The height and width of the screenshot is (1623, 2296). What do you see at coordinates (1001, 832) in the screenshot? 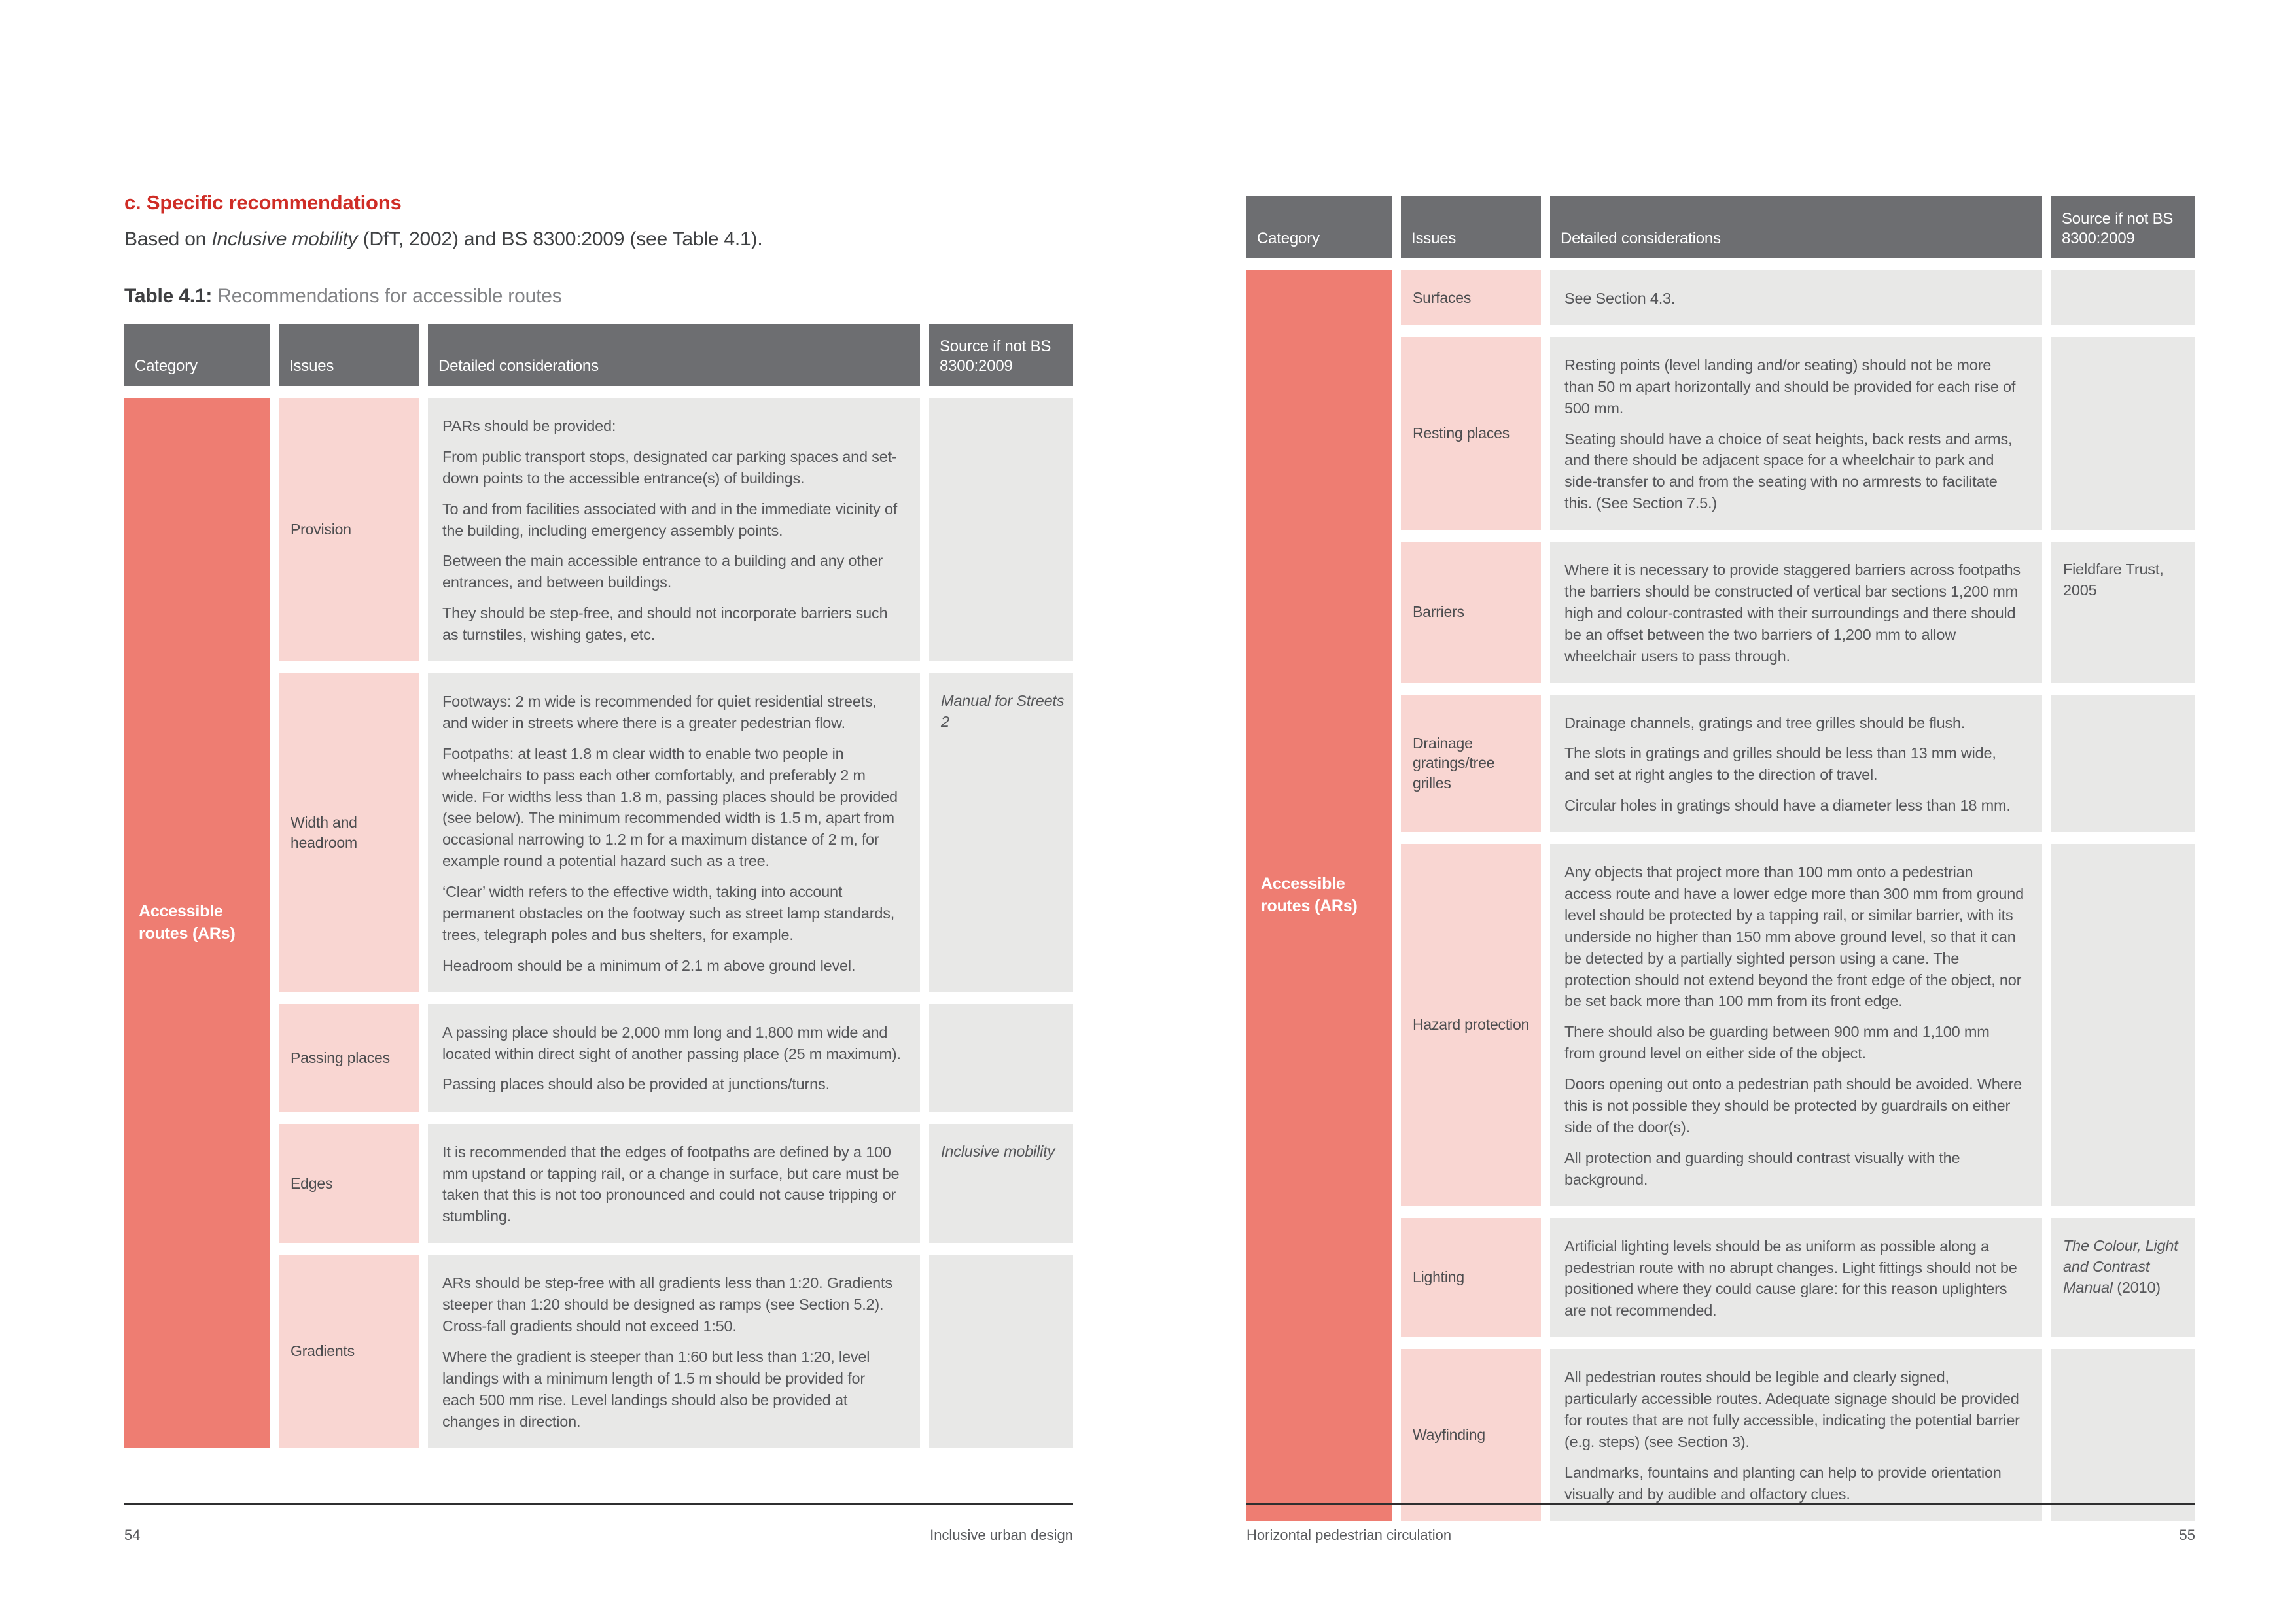
I see `source-cell: Manual for Streets 2` at bounding box center [1001, 832].